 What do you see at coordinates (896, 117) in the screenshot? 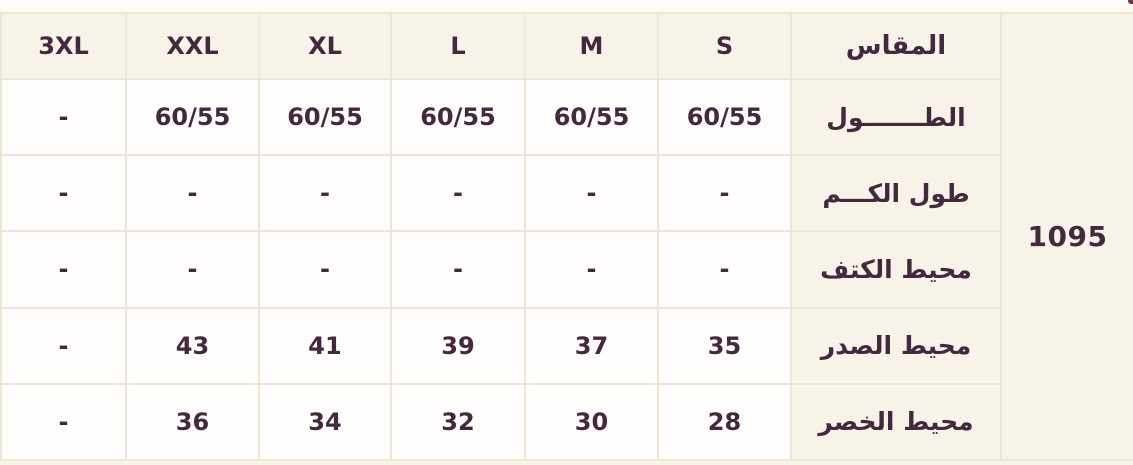
I see `row-label: الطـــــــول` at bounding box center [896, 117].